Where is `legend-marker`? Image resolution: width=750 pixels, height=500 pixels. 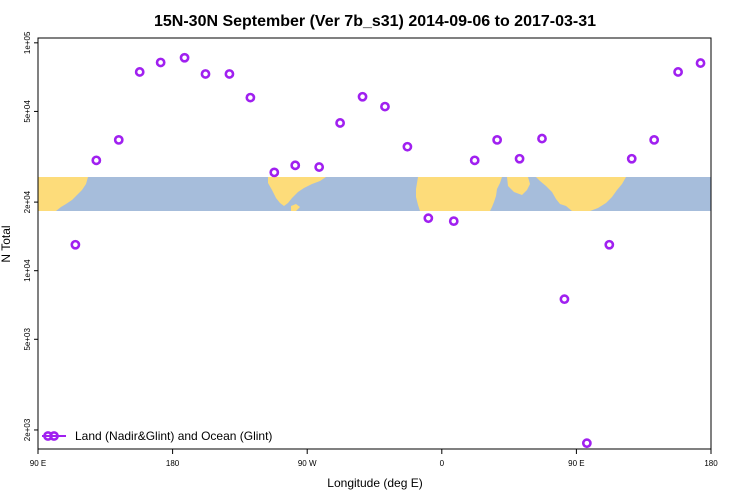 legend-marker is located at coordinates (54, 436).